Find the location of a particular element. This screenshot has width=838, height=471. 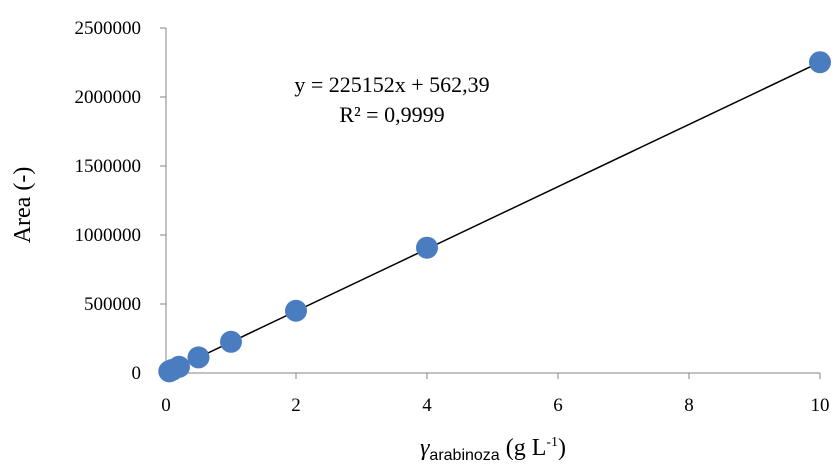

y-axis-label: Area (-) is located at coordinates (23, 205).